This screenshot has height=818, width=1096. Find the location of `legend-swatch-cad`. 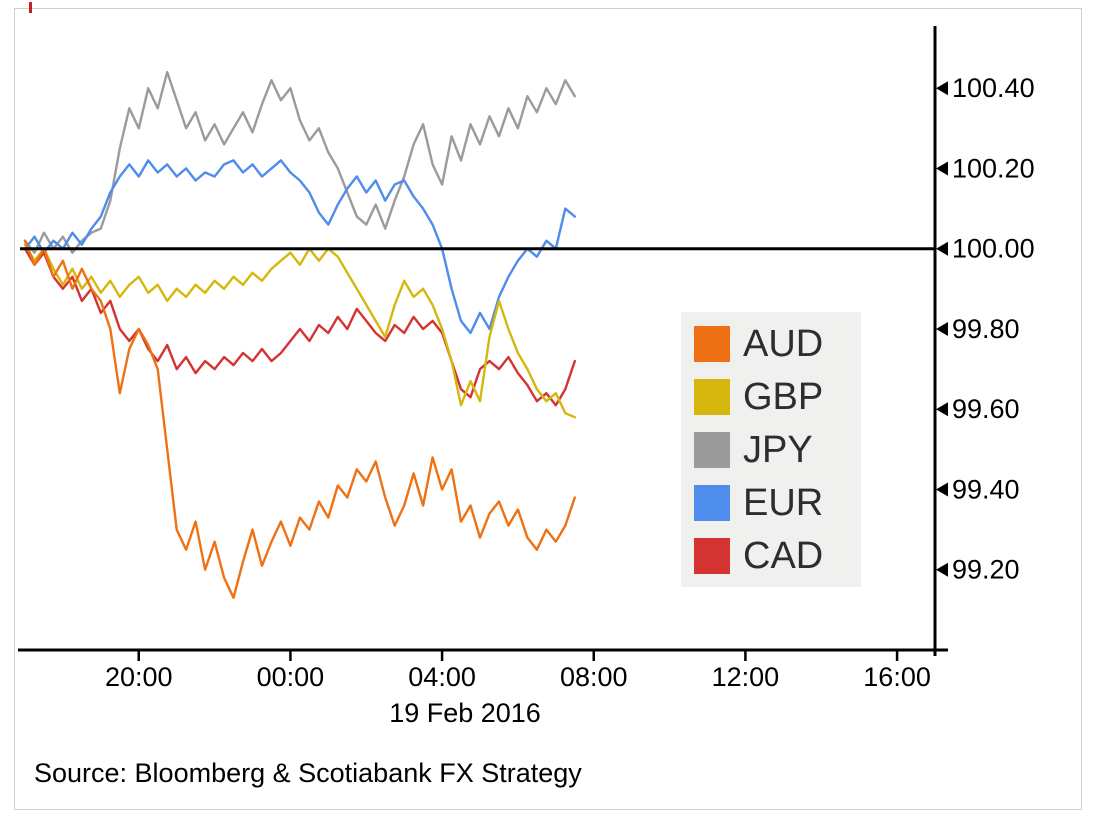

legend-swatch-cad is located at coordinates (712, 556).